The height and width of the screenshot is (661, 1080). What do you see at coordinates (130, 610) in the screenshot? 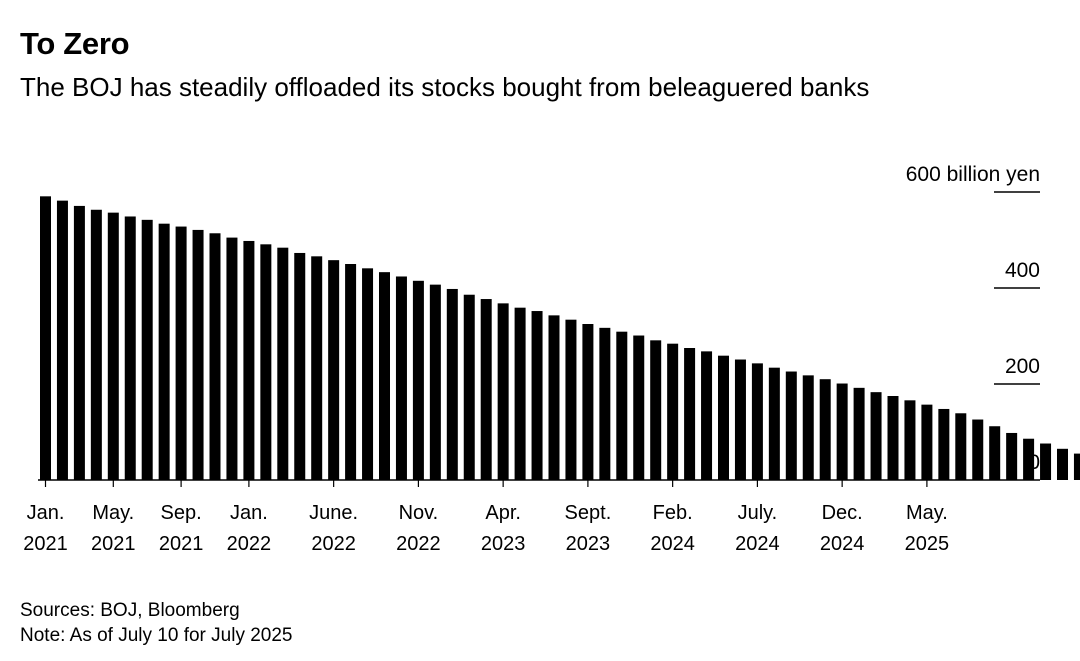
I see `source-note: Sources: BOJ, Bloomberg` at bounding box center [130, 610].